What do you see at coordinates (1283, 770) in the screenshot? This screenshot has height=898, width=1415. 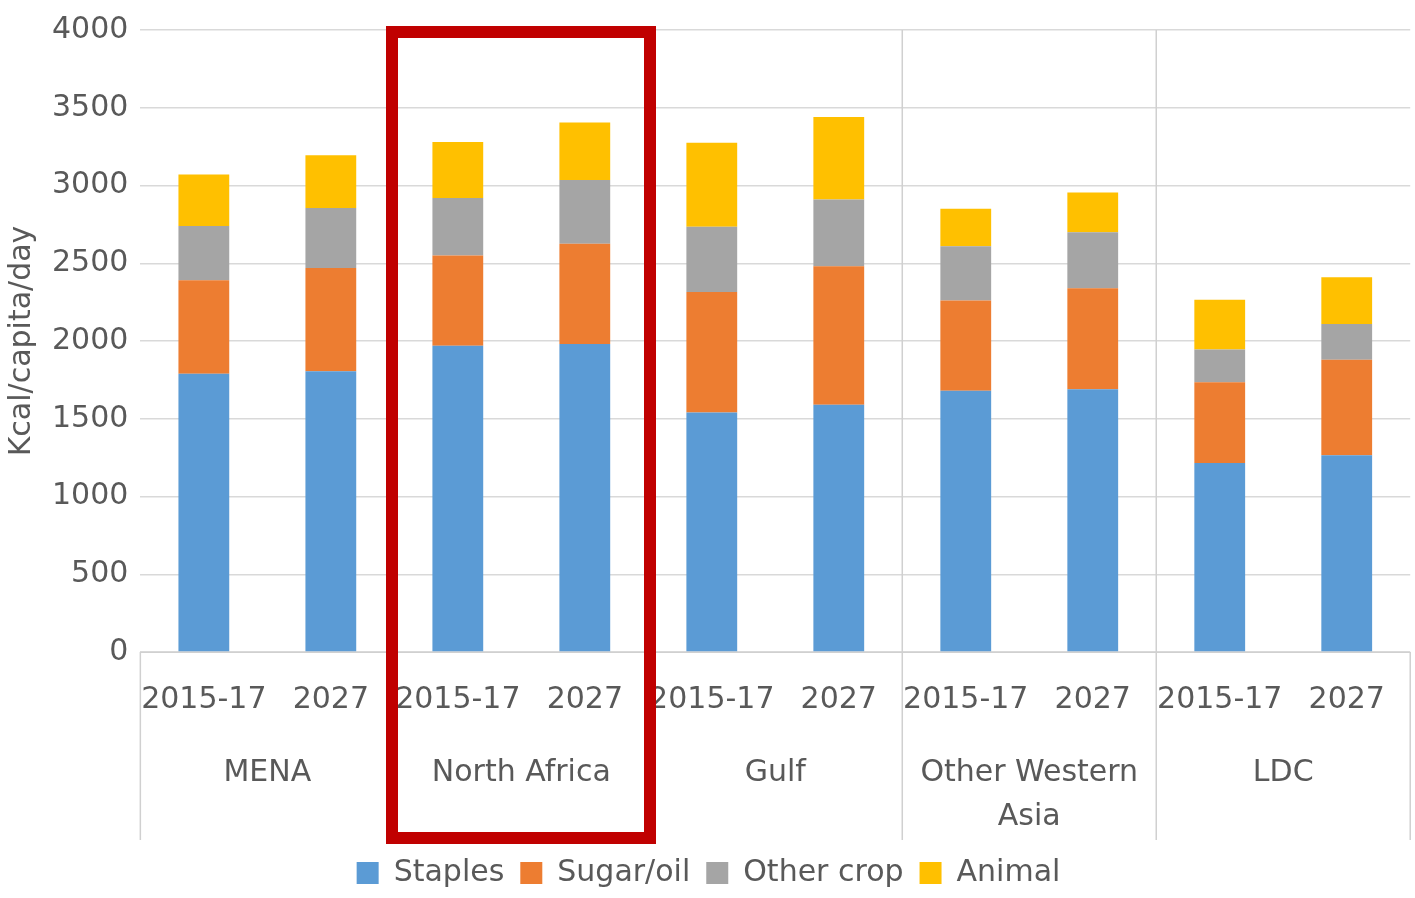 I see `text: LDC` at bounding box center [1283, 770].